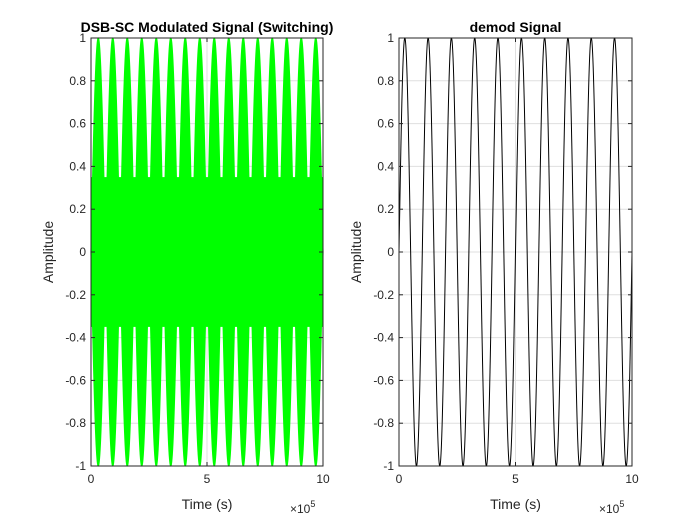 The image size is (700, 525). I want to click on chart-title: DSB-SC Modulated Signal (Switching), so click(207, 27).